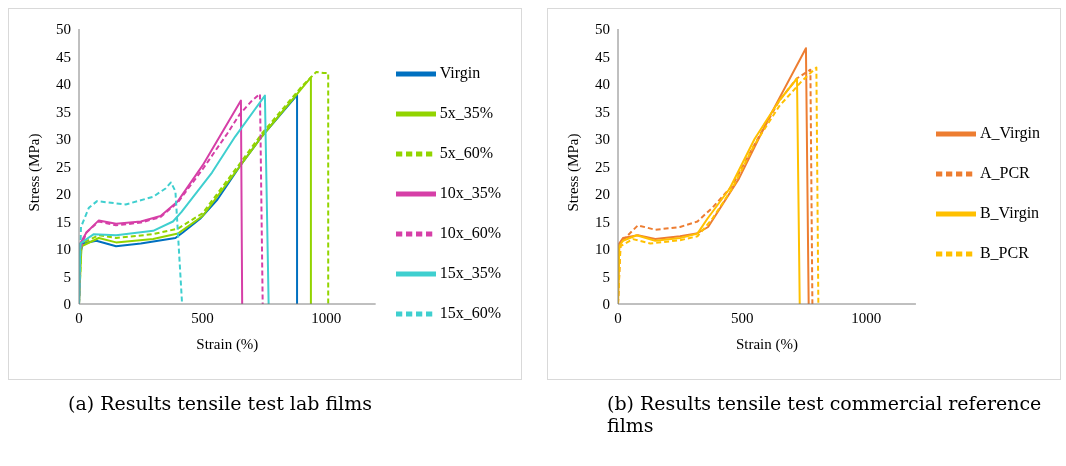 The image size is (1066, 466). What do you see at coordinates (1009, 132) in the screenshot?
I see `legend-label: A_Virgin` at bounding box center [1009, 132].